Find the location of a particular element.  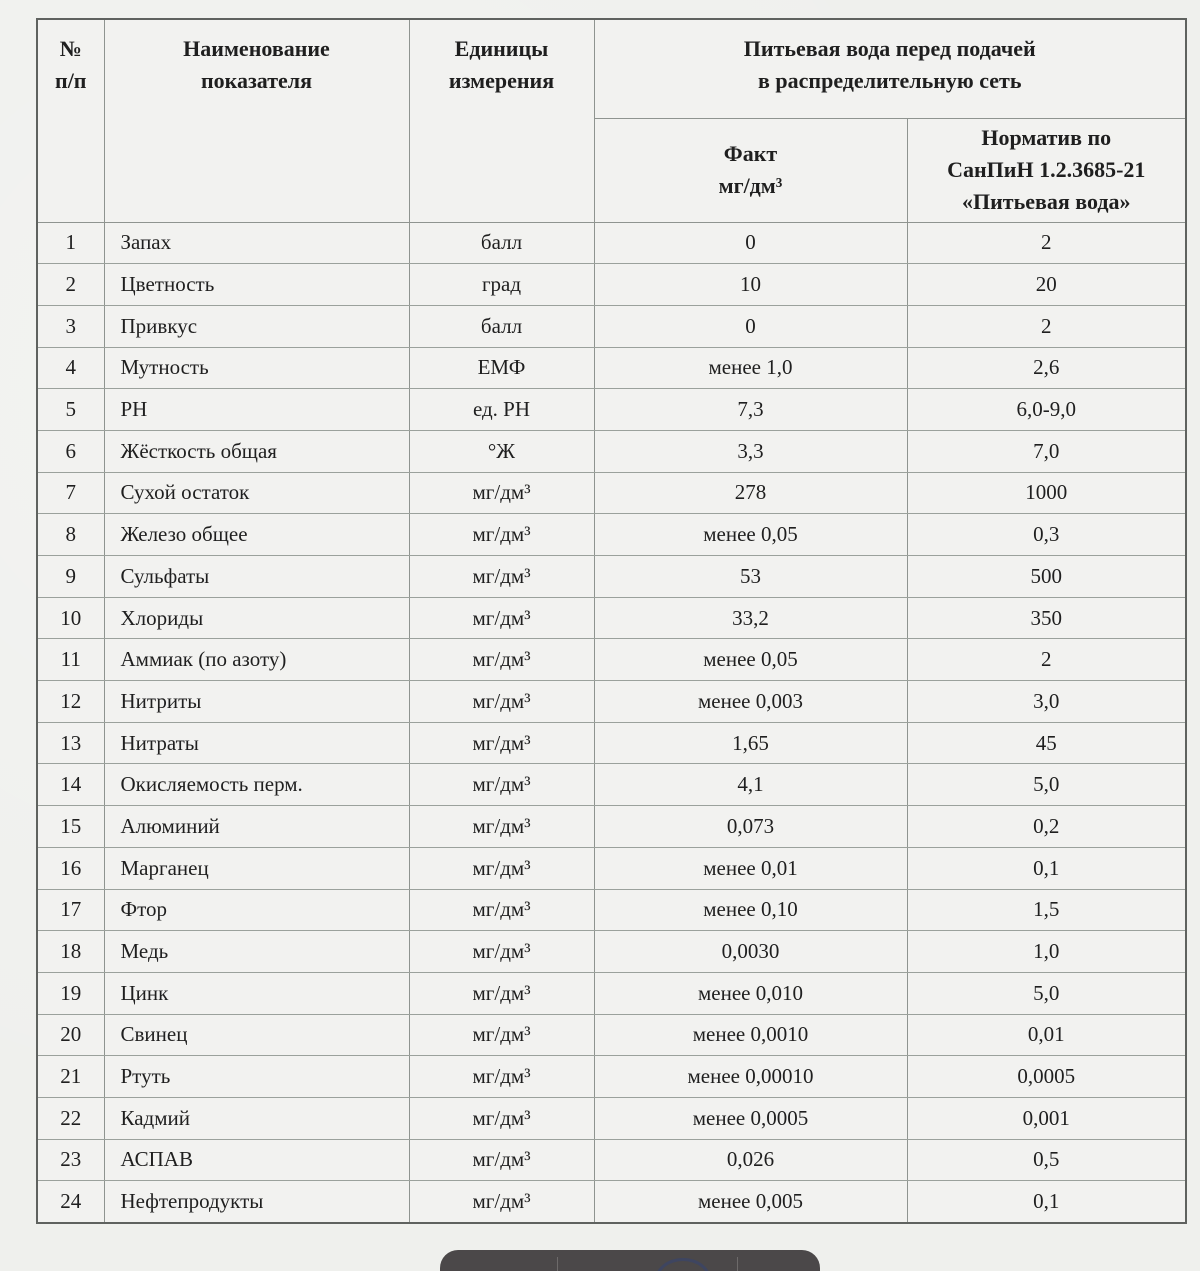

cell-fact: 33,2 is located at coordinates (750, 618).